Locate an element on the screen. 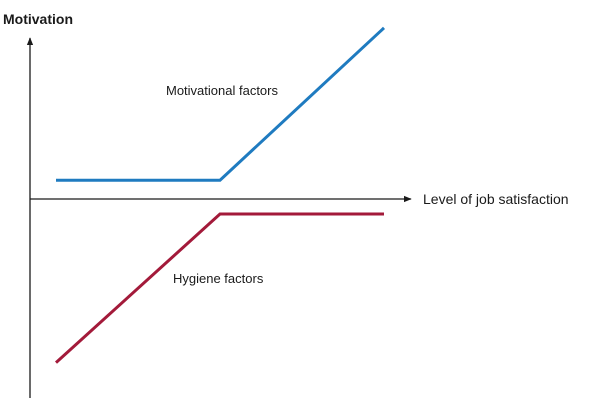 Image resolution: width=600 pixels, height=409 pixels. annotation-hygiene-factors: Hygiene factors is located at coordinates (218, 278).